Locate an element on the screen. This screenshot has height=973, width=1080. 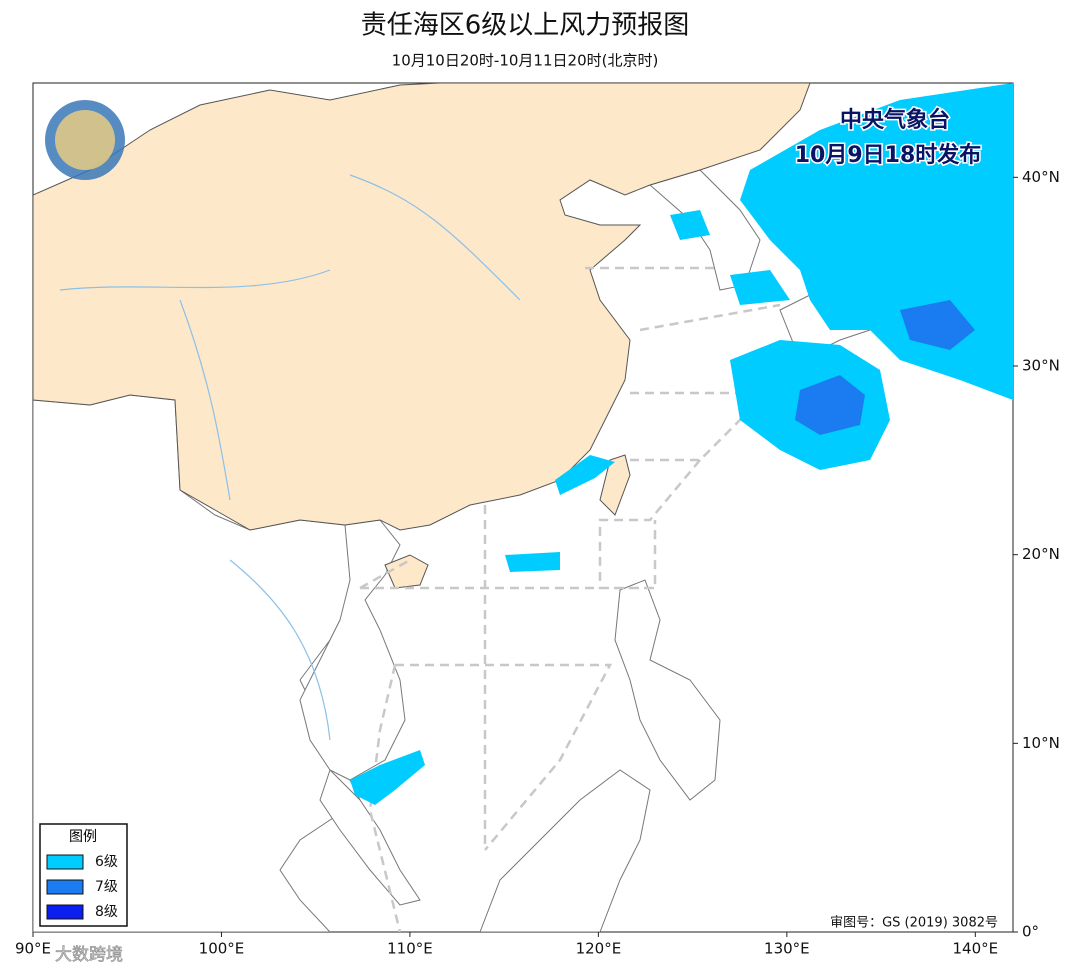
logo-inner is located at coordinates (85, 140).